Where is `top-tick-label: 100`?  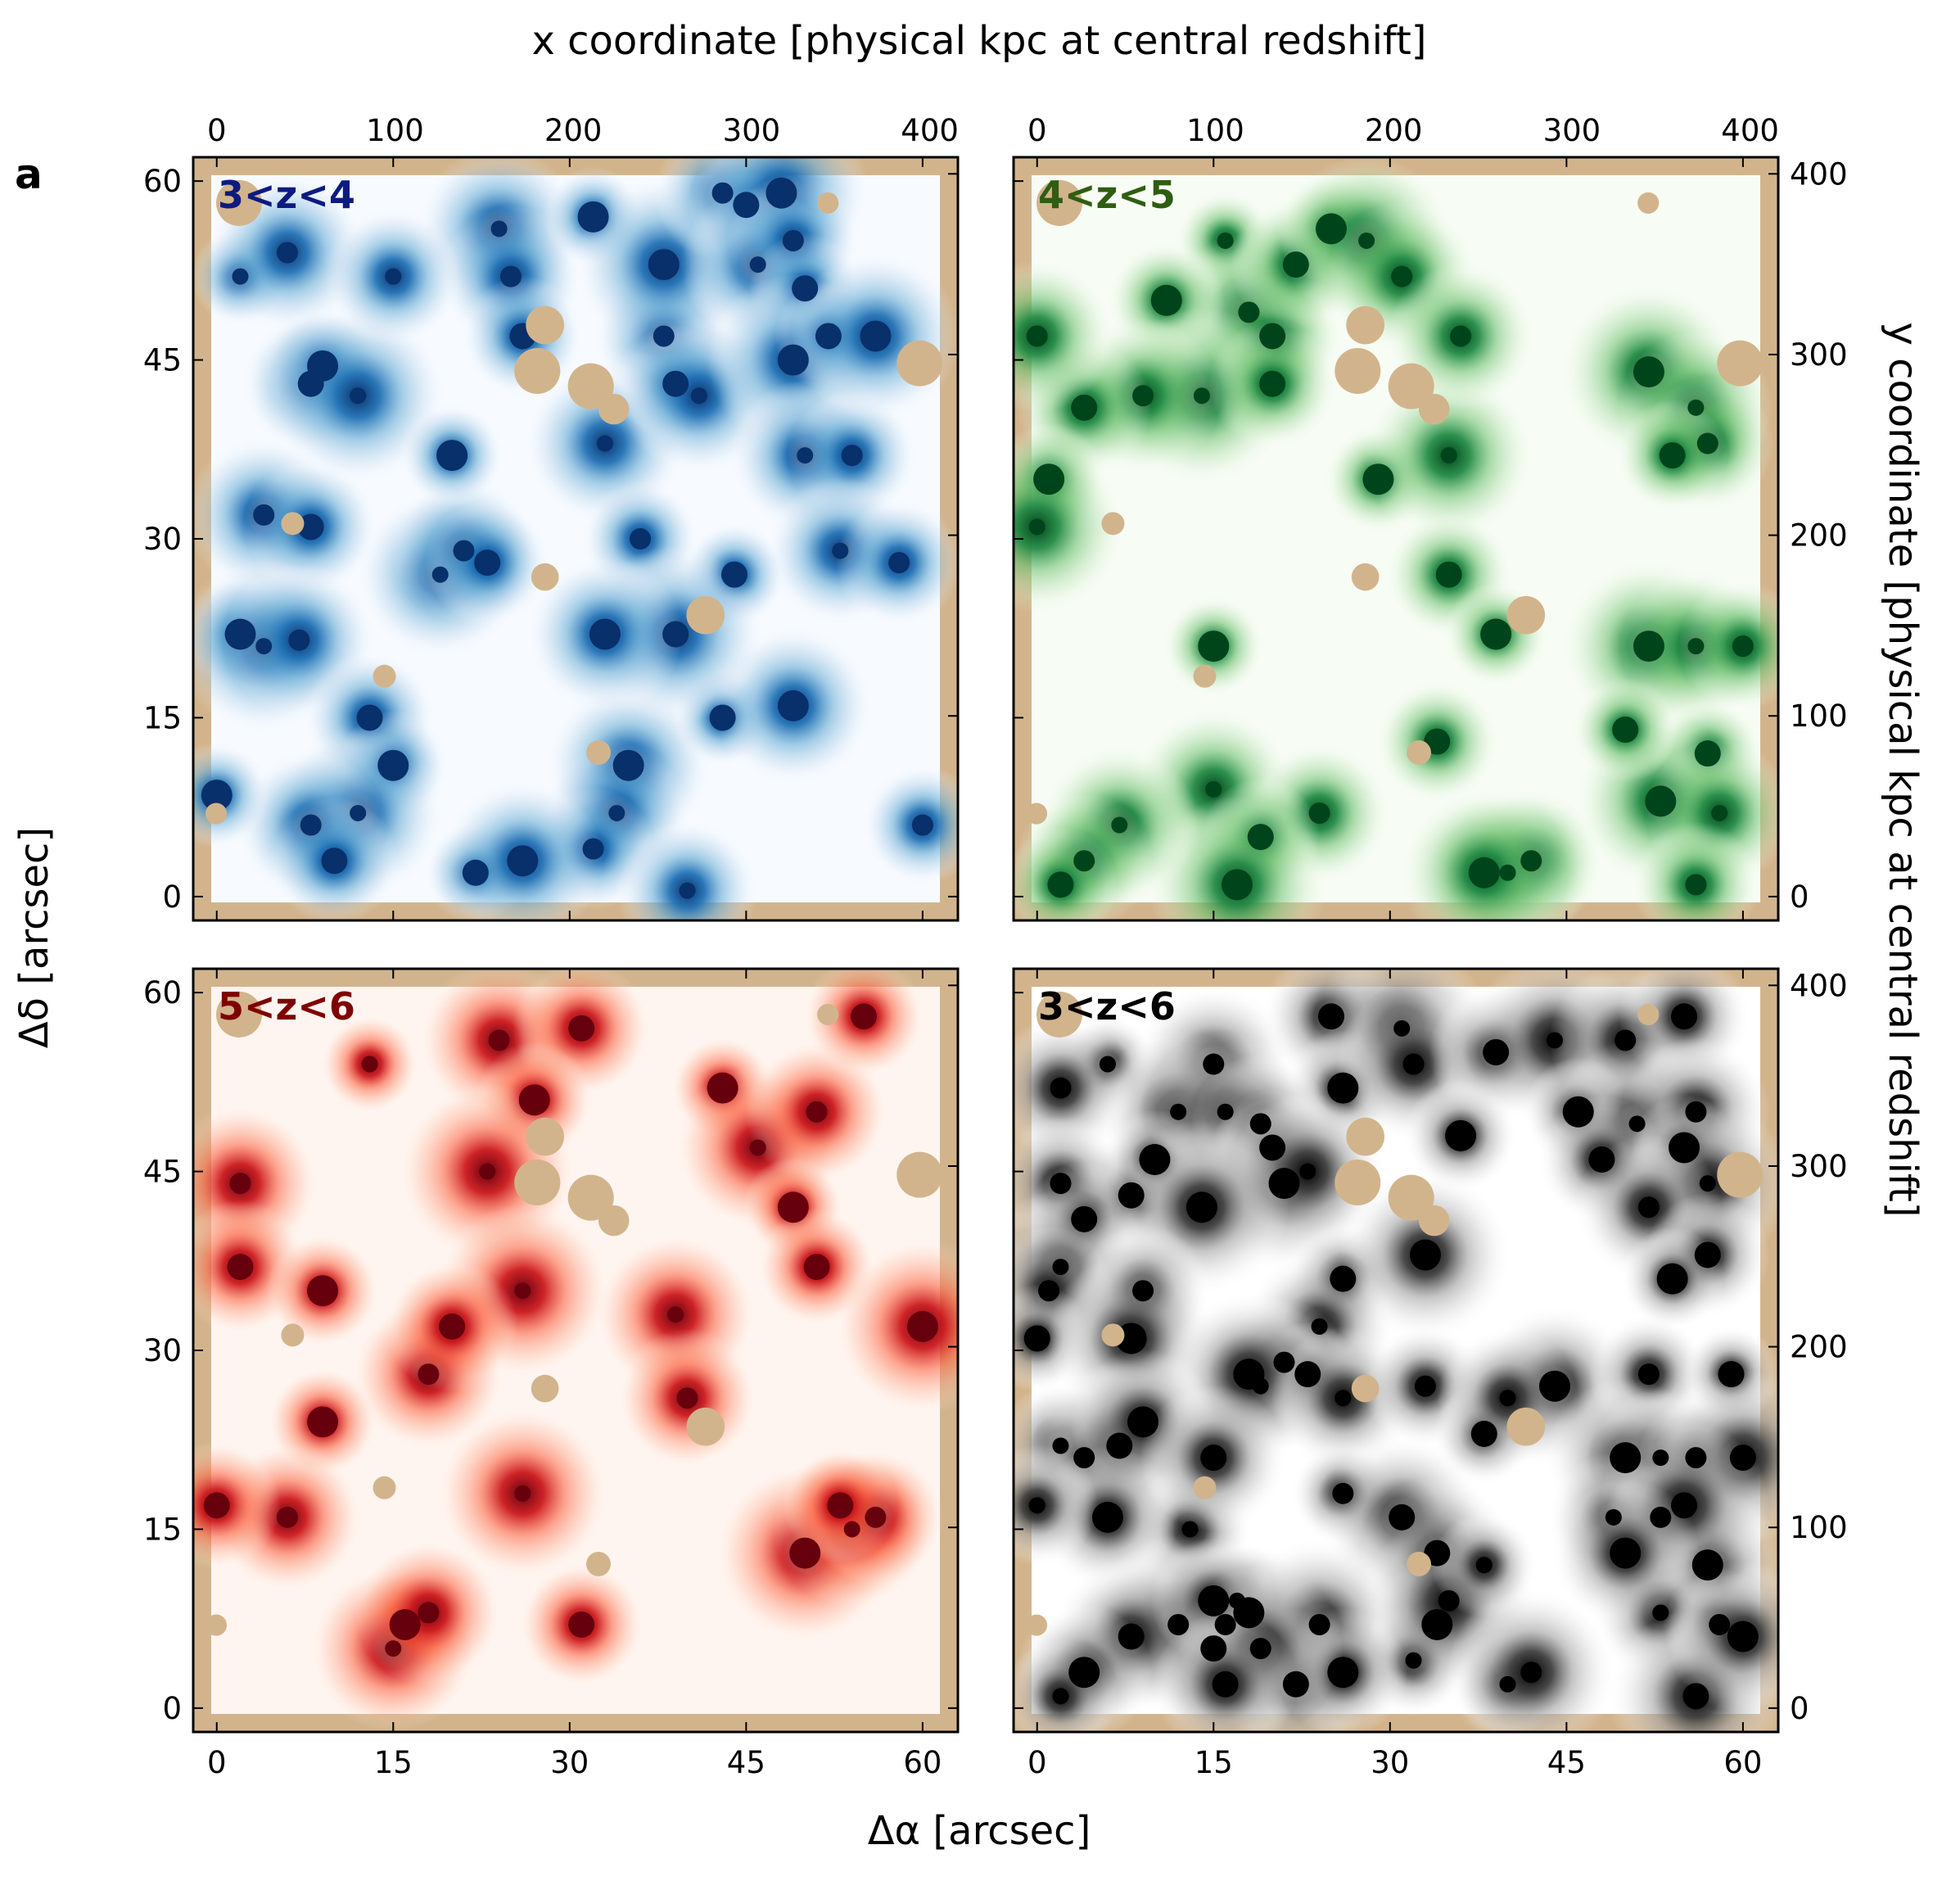 top-tick-label: 100 is located at coordinates (1215, 130).